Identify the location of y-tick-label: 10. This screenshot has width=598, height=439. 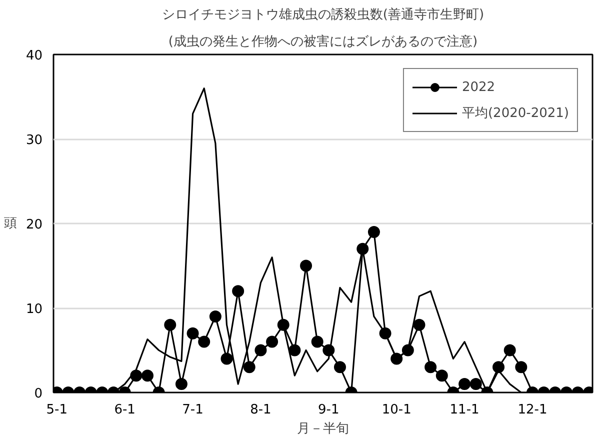
(34, 309).